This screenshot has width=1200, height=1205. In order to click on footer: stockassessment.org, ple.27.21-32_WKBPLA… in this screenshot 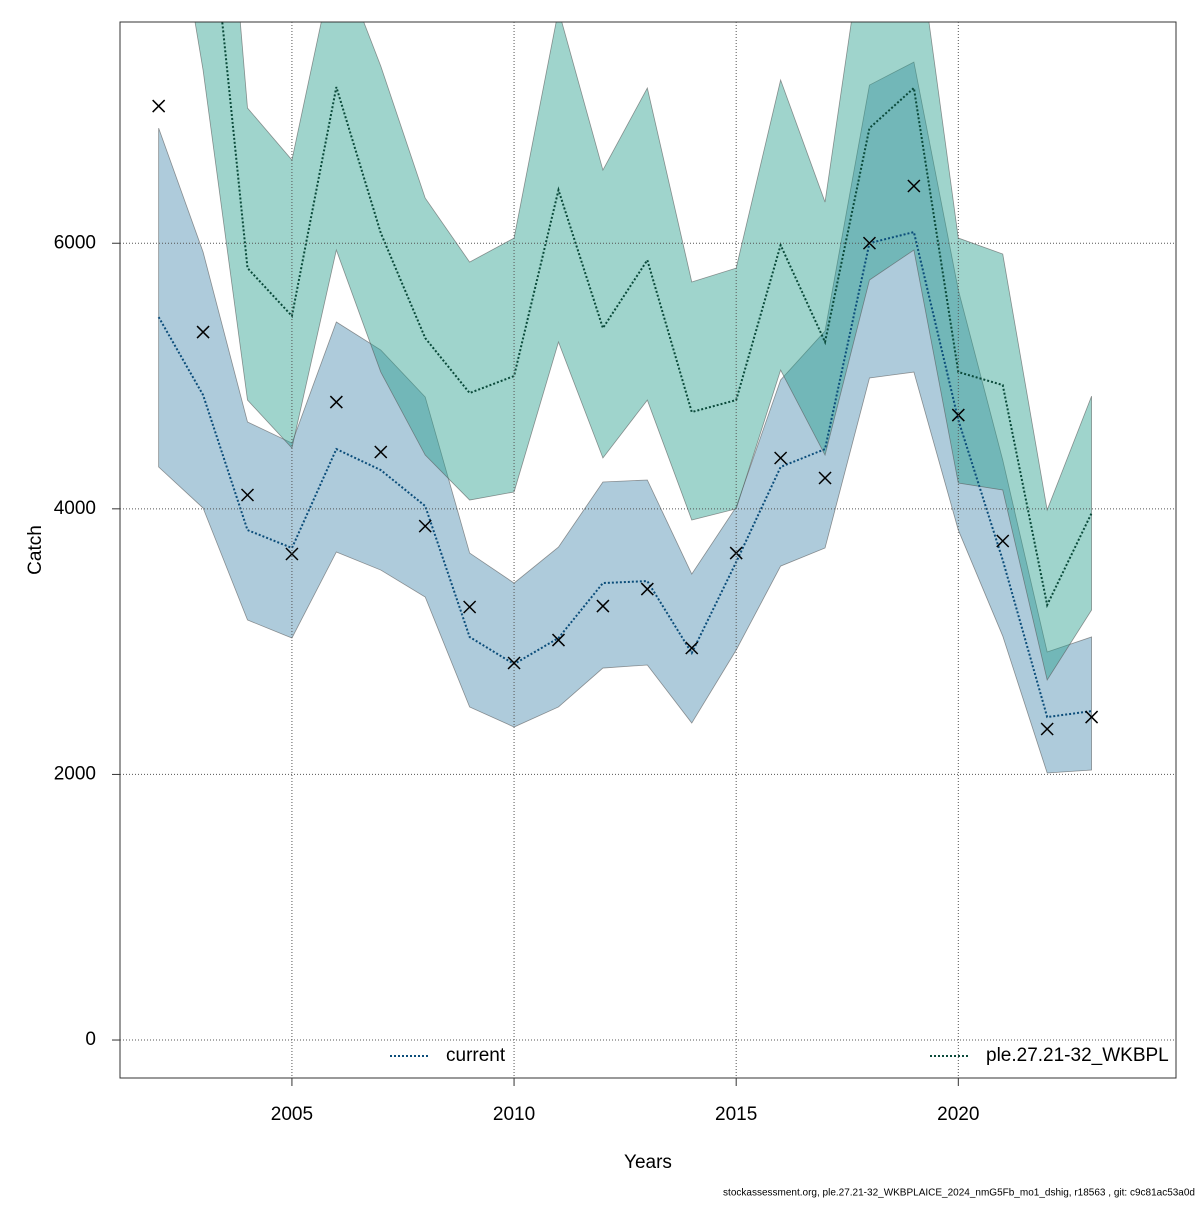, I will do `click(959, 1193)`.